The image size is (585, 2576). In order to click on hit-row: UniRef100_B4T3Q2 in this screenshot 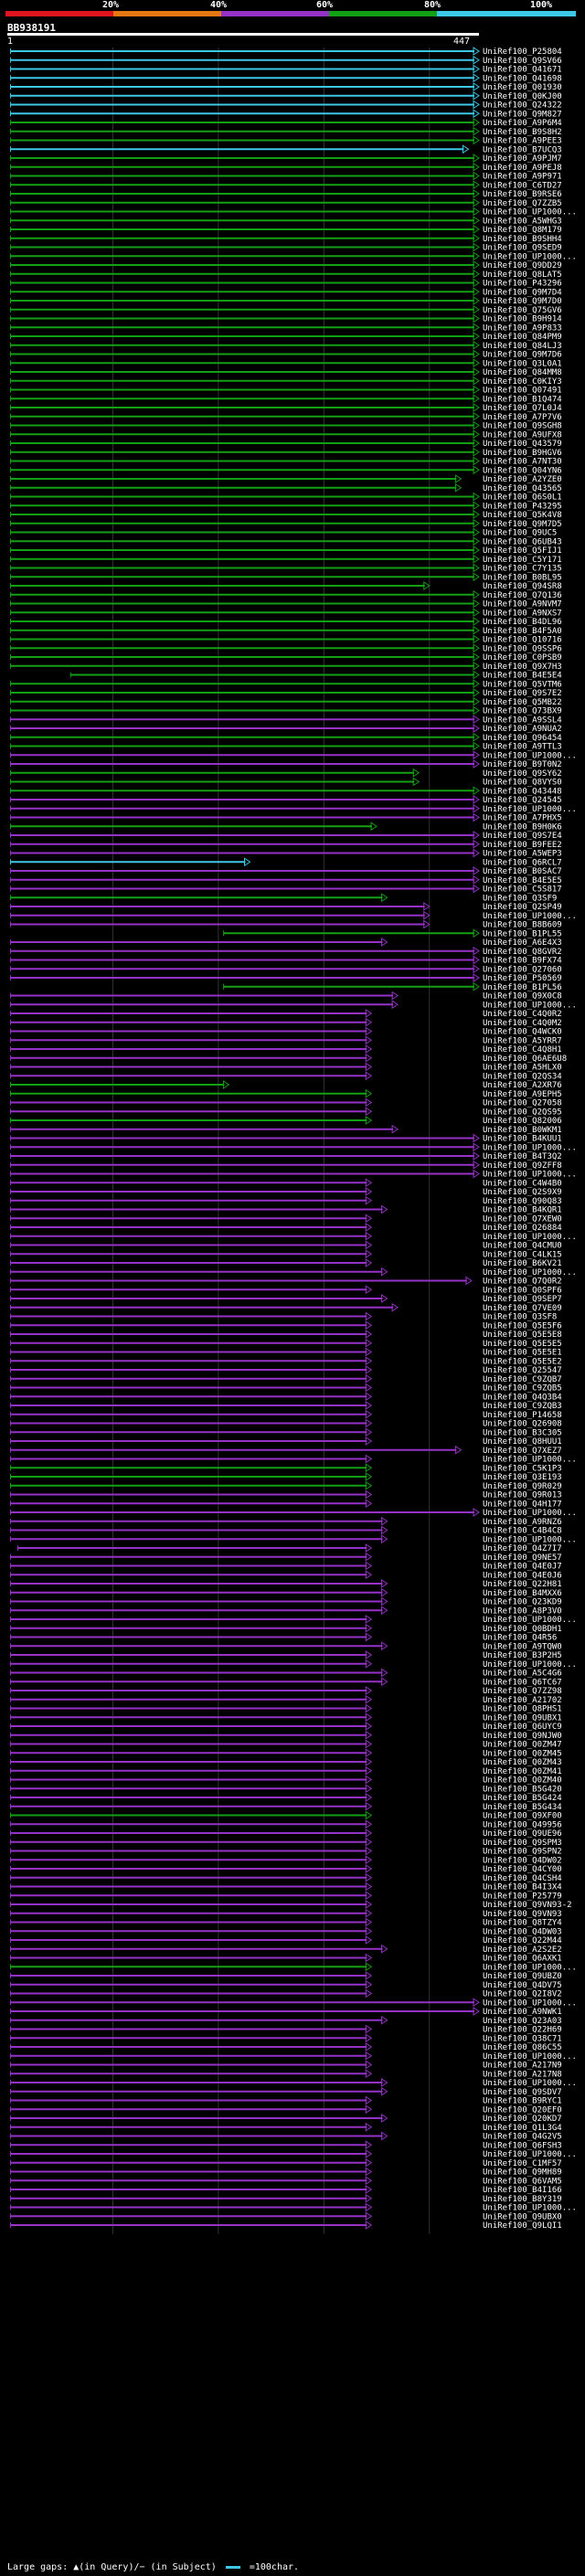, I will do `click(285, 1156)`.